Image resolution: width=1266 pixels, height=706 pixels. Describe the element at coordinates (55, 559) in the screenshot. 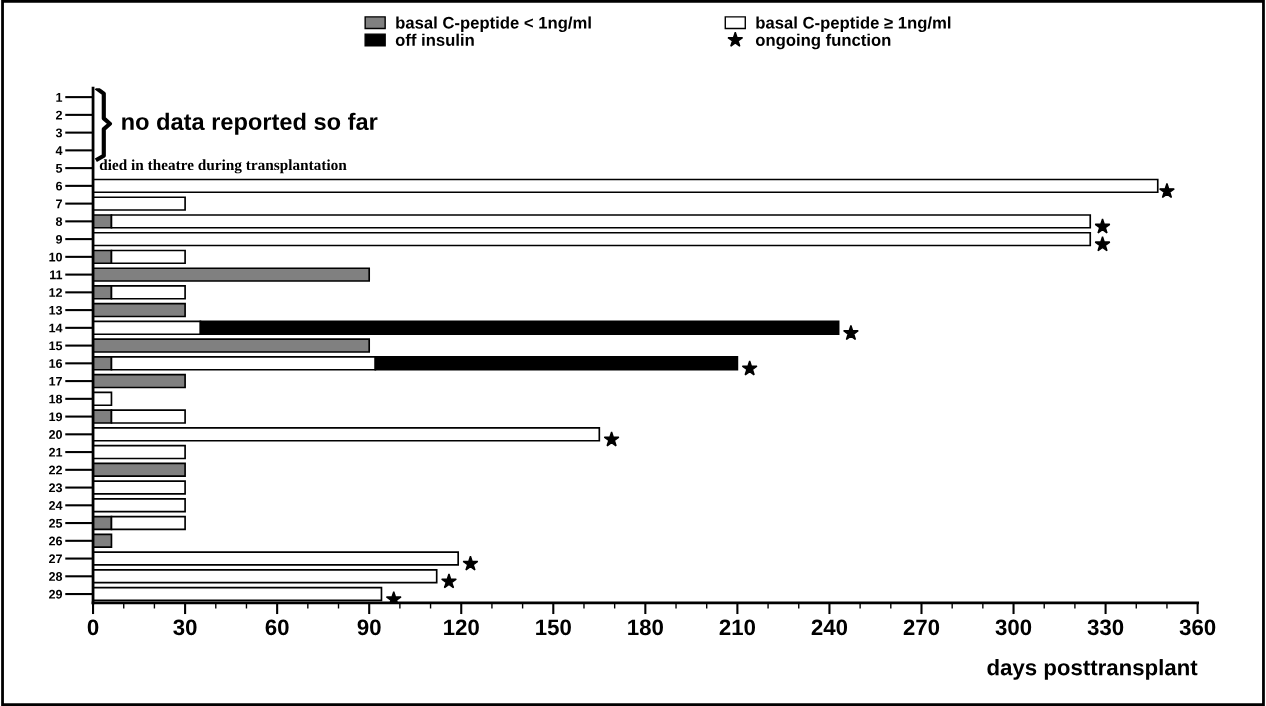

I see `y-tick-label: 27` at that location.